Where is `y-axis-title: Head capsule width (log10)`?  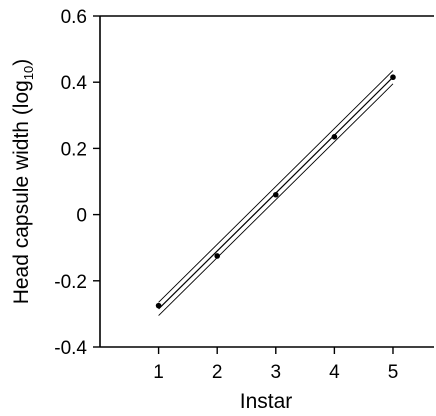 y-axis-title: Head capsule width (log10) is located at coordinates (23, 182).